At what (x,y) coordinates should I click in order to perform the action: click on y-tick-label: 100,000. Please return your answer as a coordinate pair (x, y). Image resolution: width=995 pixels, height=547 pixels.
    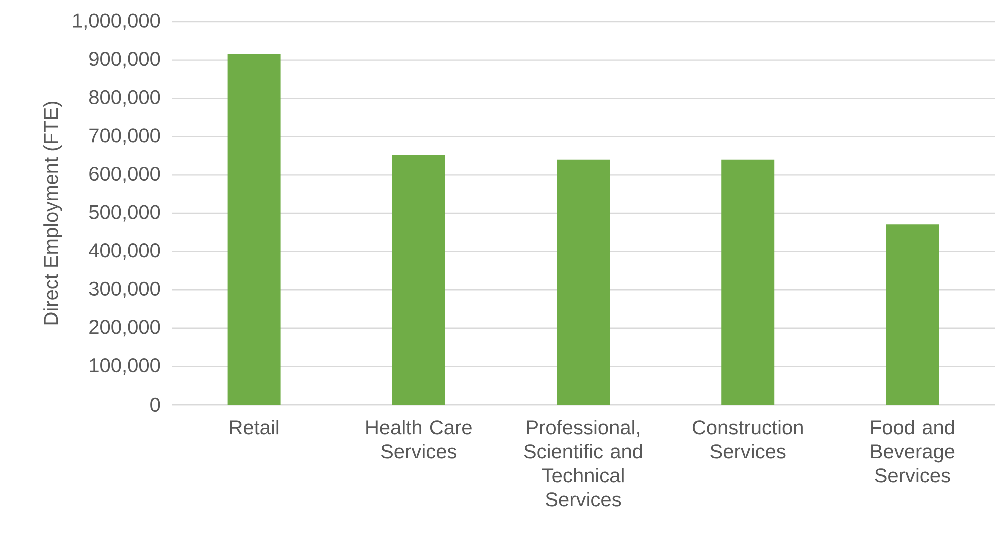
    Looking at the image, I should click on (125, 366).